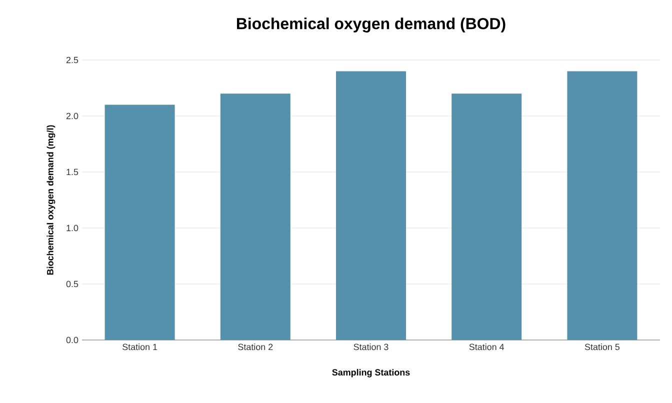 The height and width of the screenshot is (403, 672). Describe the element at coordinates (371, 373) in the screenshot. I see `x-axis-title: Sampling Stations` at that location.